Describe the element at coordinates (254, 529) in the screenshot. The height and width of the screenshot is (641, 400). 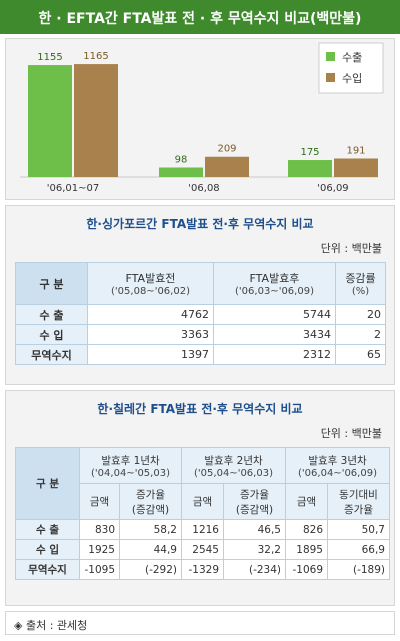
I see `cell-value: 46,5` at that location.